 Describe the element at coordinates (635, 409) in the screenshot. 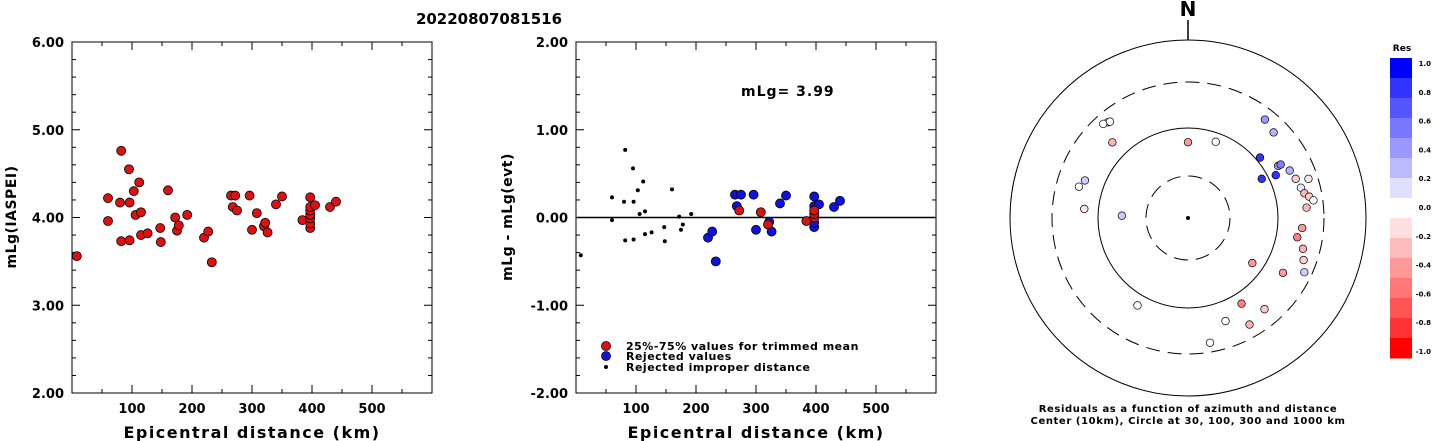

I see `x-tick-label: 100` at that location.